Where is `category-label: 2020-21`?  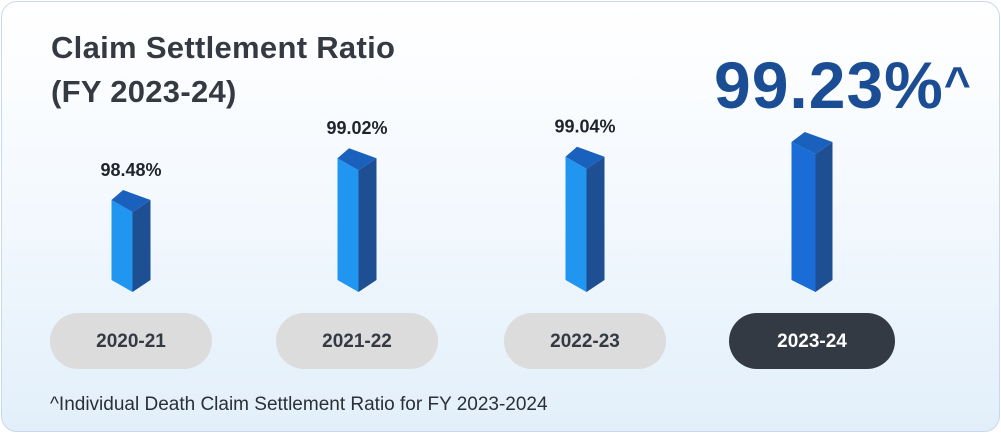 category-label: 2020-21 is located at coordinates (131, 341).